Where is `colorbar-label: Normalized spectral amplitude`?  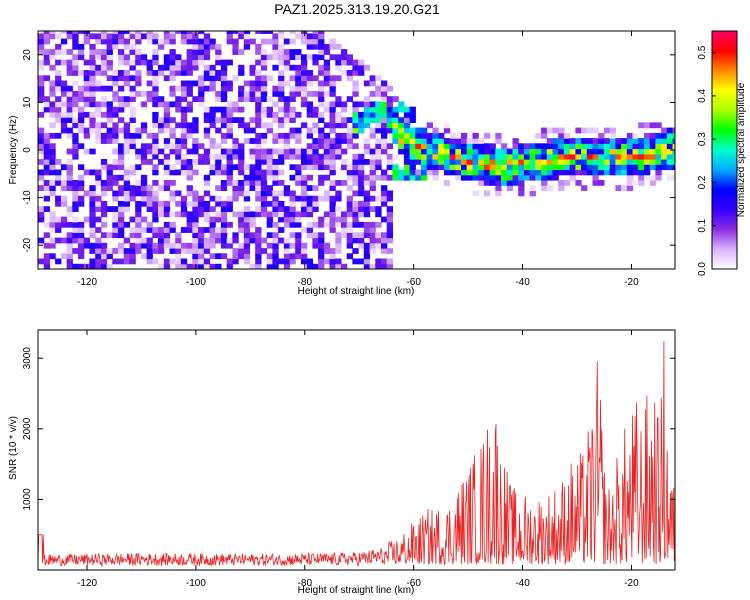 colorbar-label: Normalized spectral amplitude is located at coordinates (741, 149).